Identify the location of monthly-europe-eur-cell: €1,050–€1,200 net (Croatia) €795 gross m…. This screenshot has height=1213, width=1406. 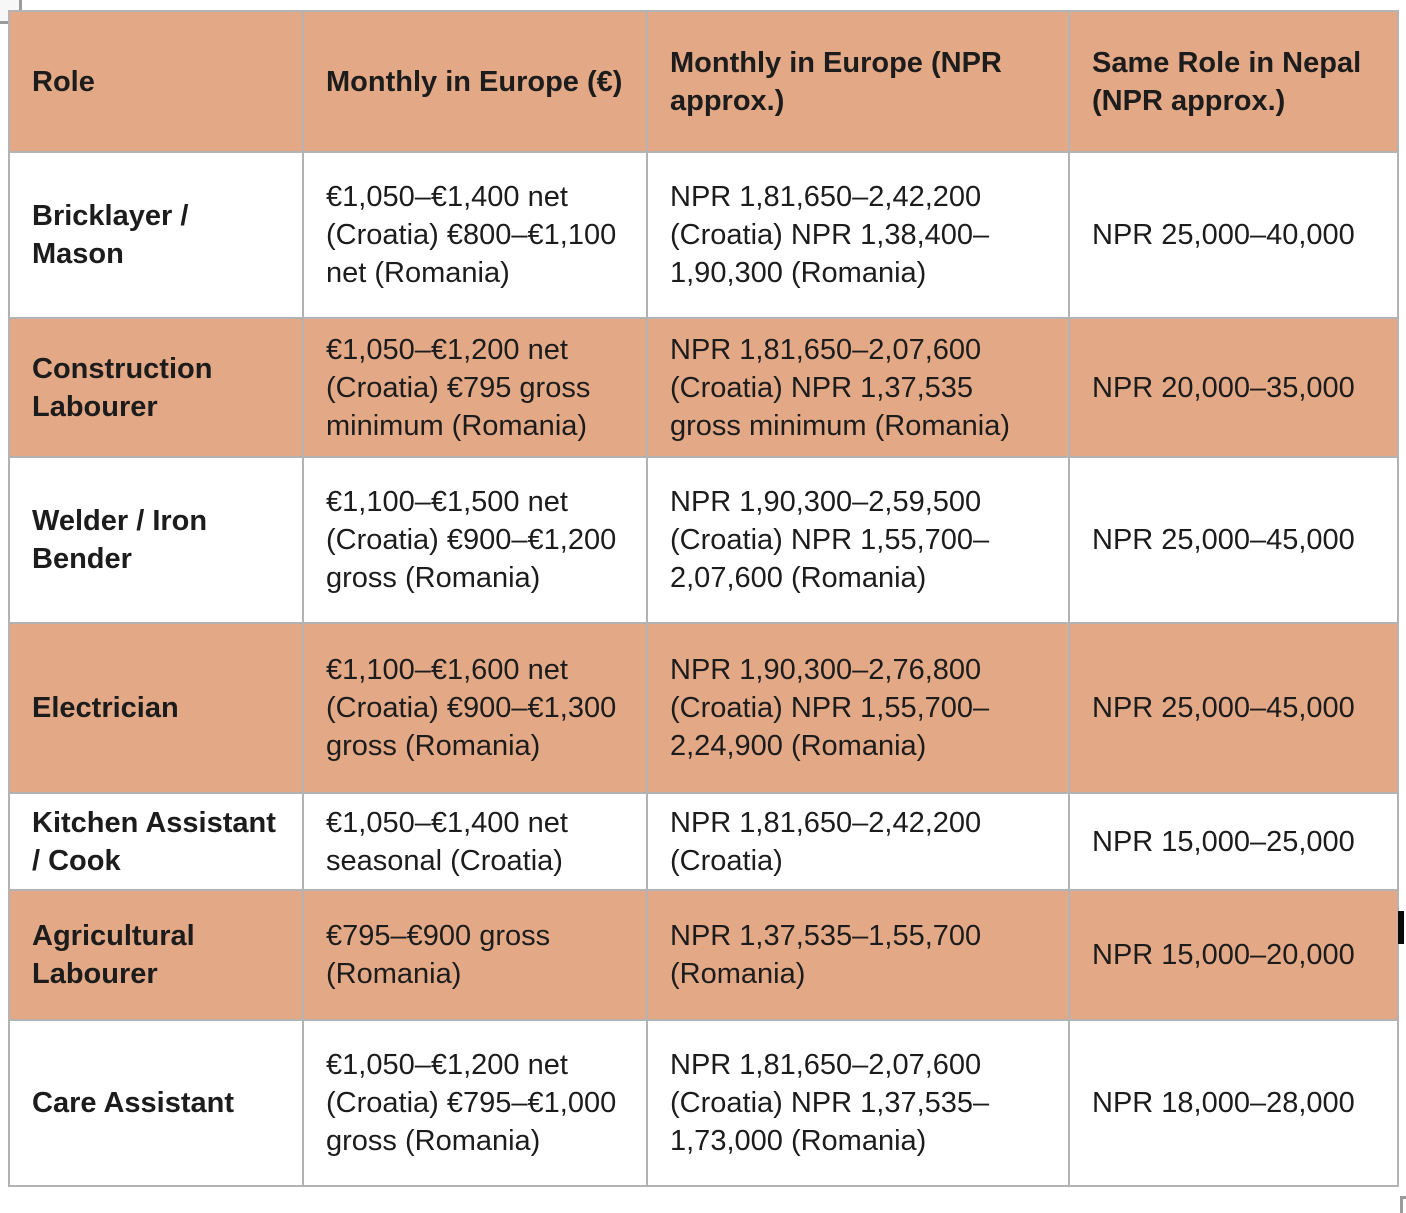
(475, 387).